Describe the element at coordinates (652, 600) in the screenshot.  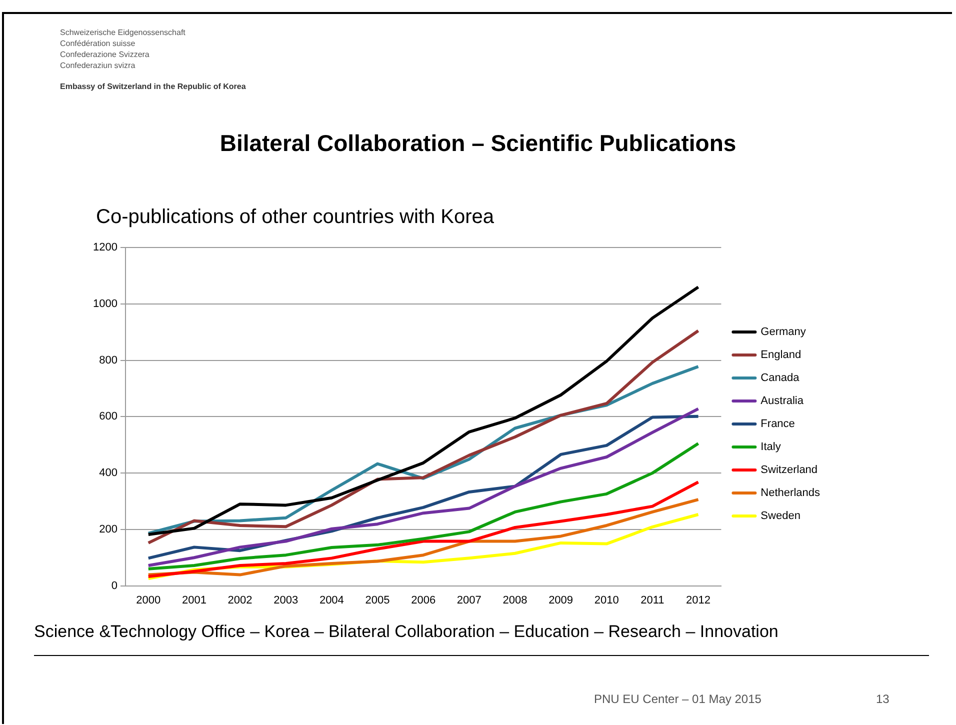
I see `x-tick-label: 2011` at that location.